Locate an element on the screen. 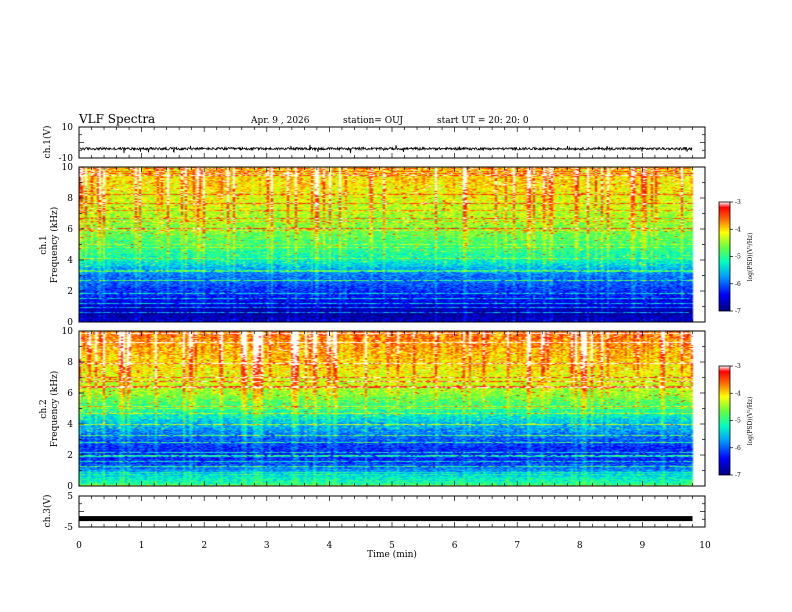  colorbar-ch2-ticks: -3 -4 -5 -6 -7 is located at coordinates (735, 421).